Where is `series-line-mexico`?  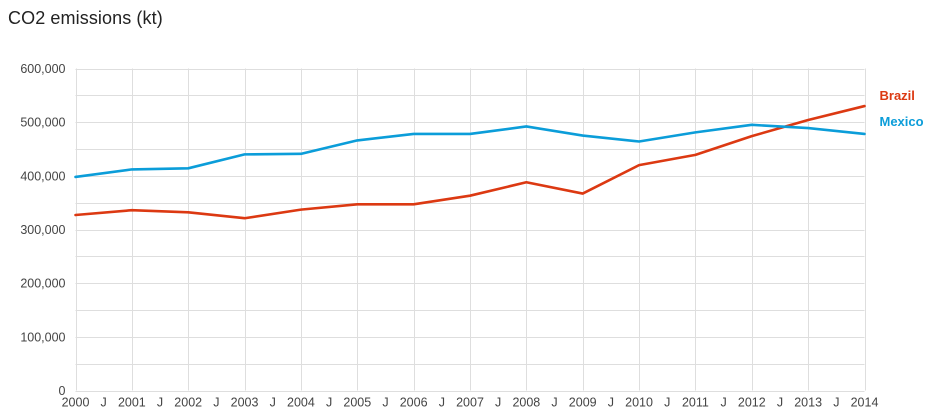
series-line-mexico is located at coordinates (470, 151).